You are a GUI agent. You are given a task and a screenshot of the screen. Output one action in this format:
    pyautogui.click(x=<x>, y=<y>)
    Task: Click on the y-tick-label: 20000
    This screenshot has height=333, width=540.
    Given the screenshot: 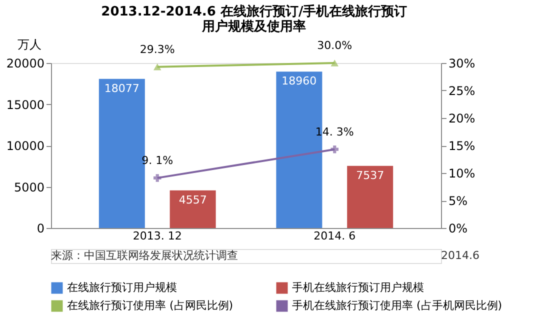 What is the action you would take?
    pyautogui.click(x=25, y=63)
    